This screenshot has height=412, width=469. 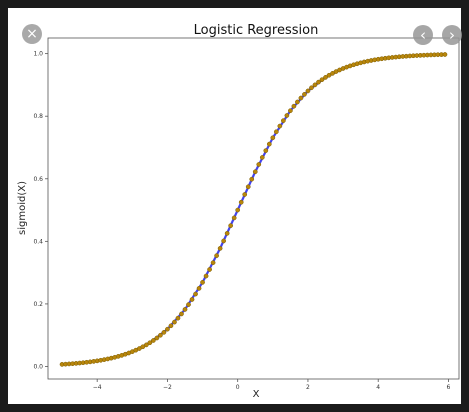 I want to click on x-tick-label: 6, so click(x=449, y=387).